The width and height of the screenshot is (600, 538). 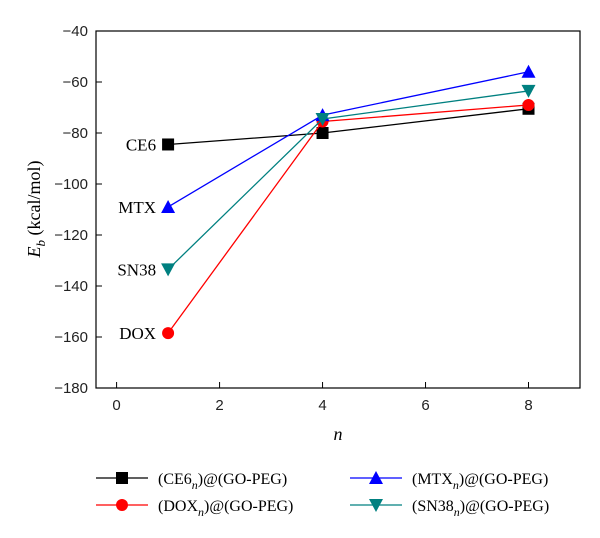 I want to click on legend-entry: (CE6n)@(GO-PEG), so click(x=191, y=481).